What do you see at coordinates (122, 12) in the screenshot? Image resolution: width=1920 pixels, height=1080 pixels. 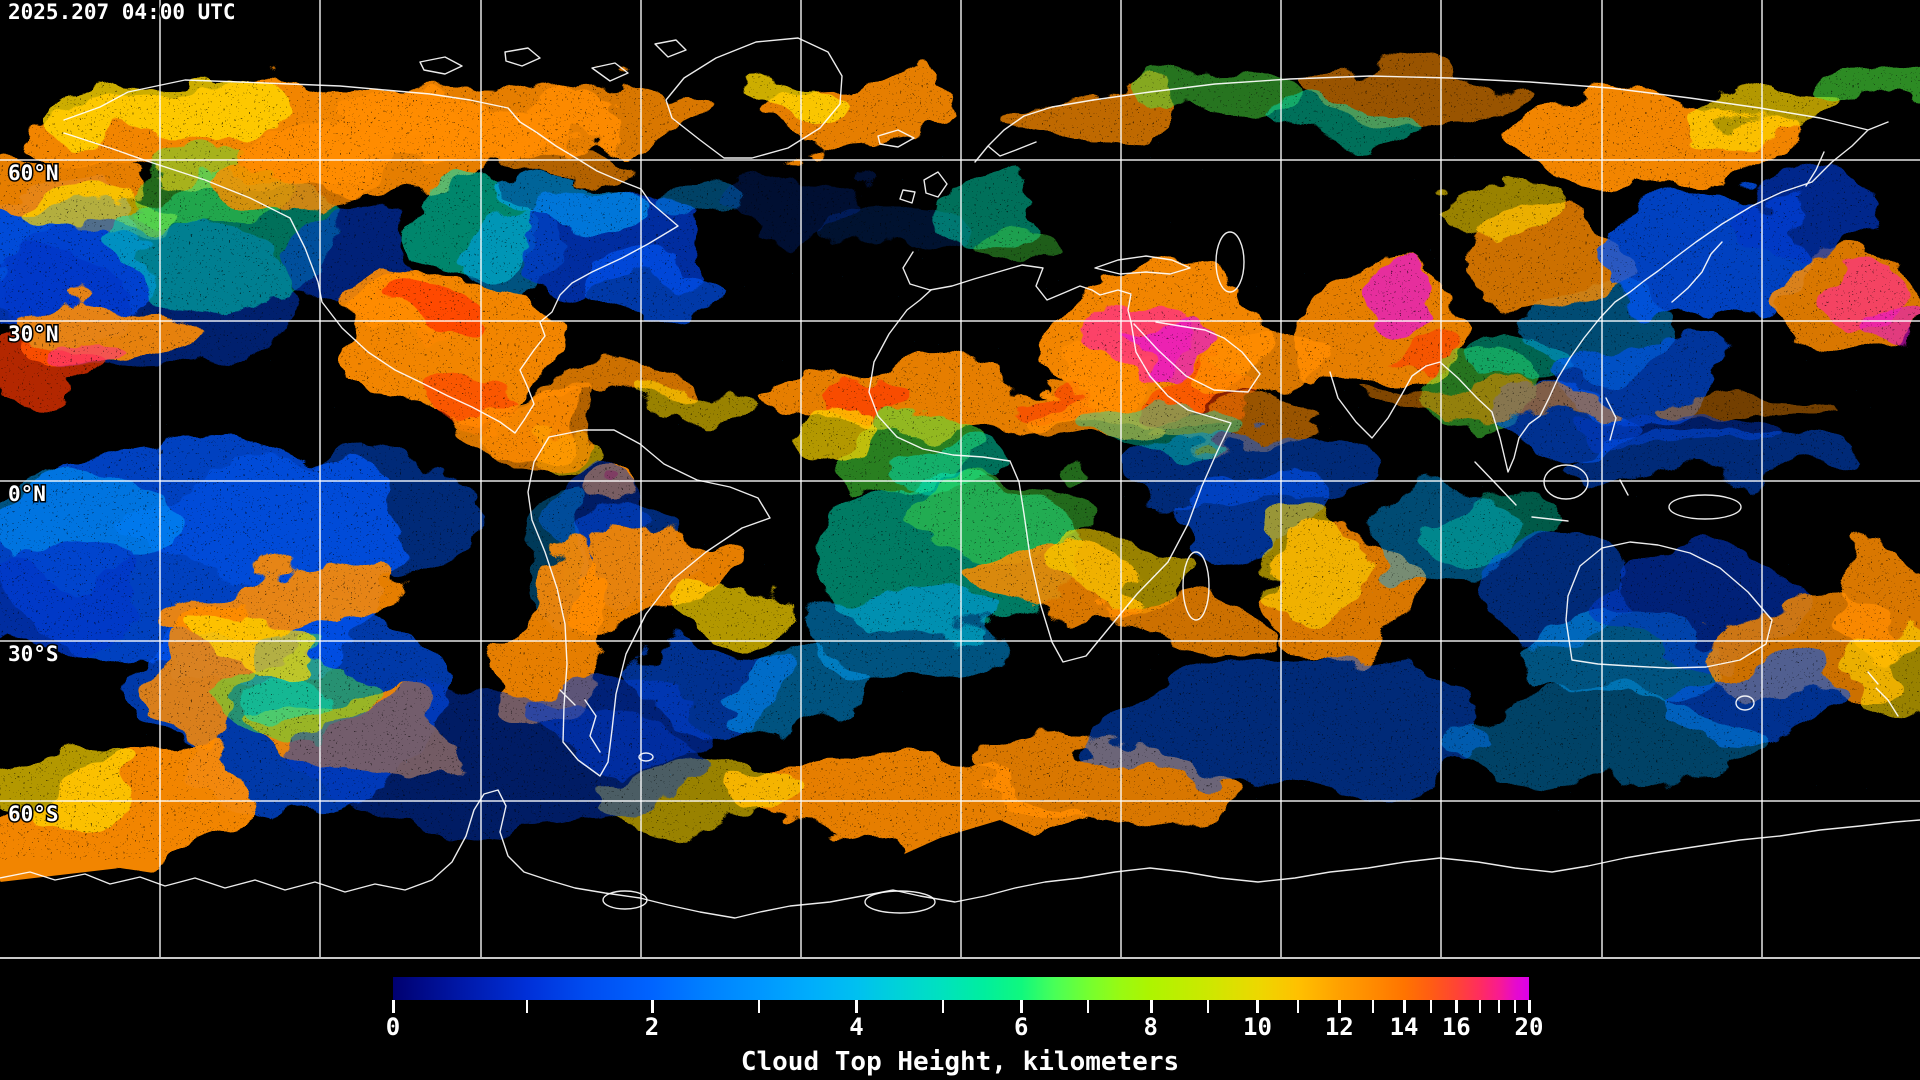 I see `timestamp: 2025.207 04:00 UTC` at bounding box center [122, 12].